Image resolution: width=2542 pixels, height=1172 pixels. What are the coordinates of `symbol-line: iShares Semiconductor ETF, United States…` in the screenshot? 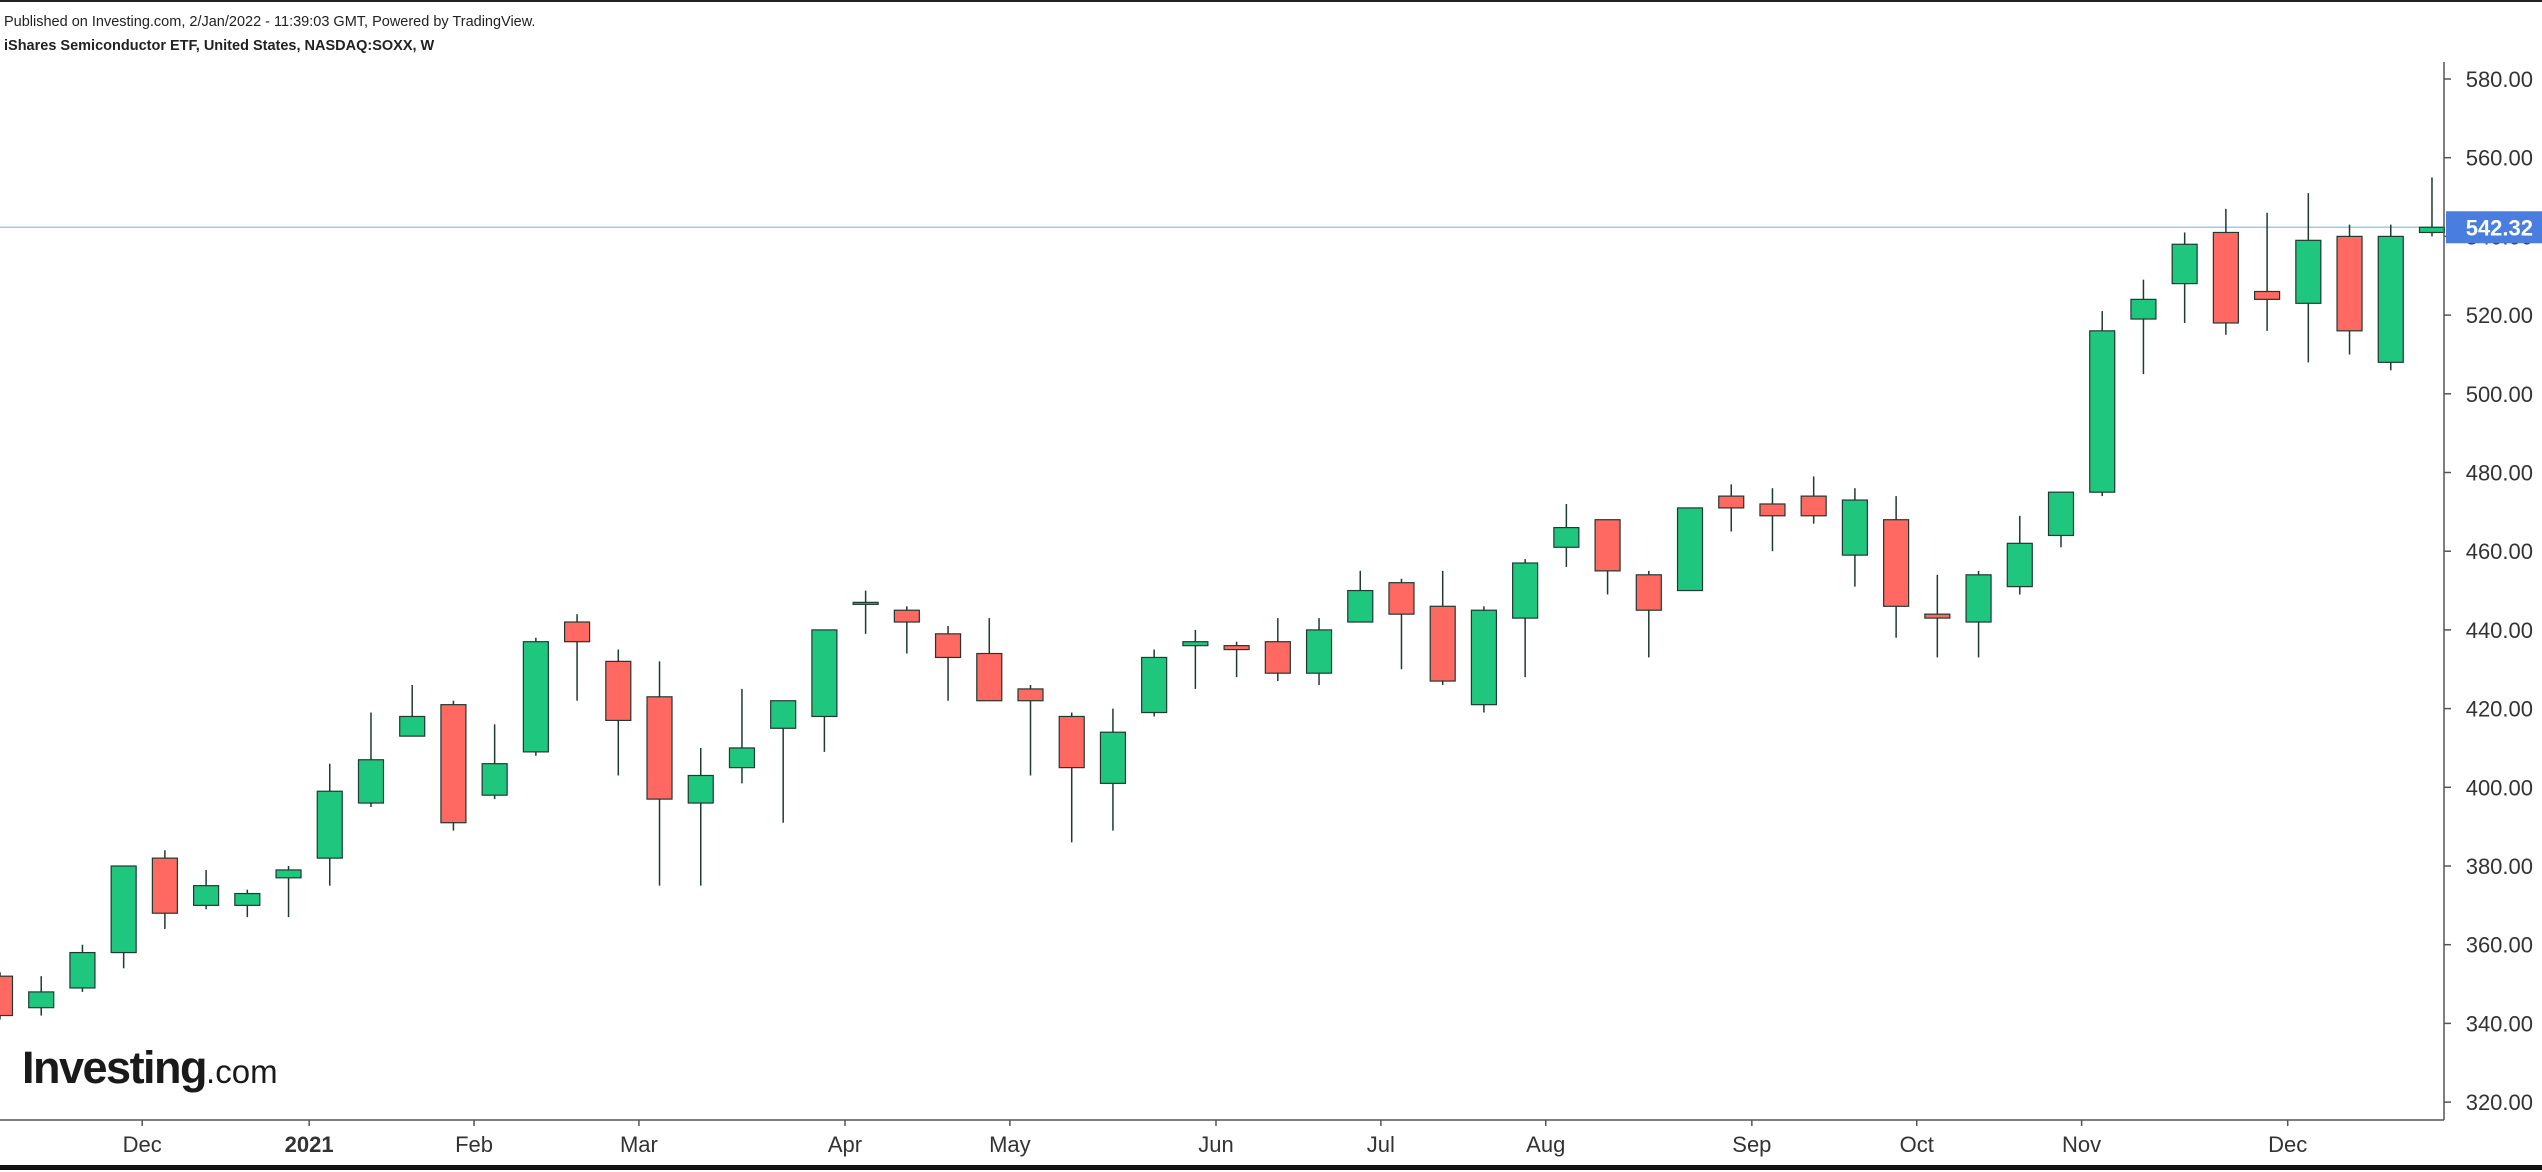 It's located at (219, 46).